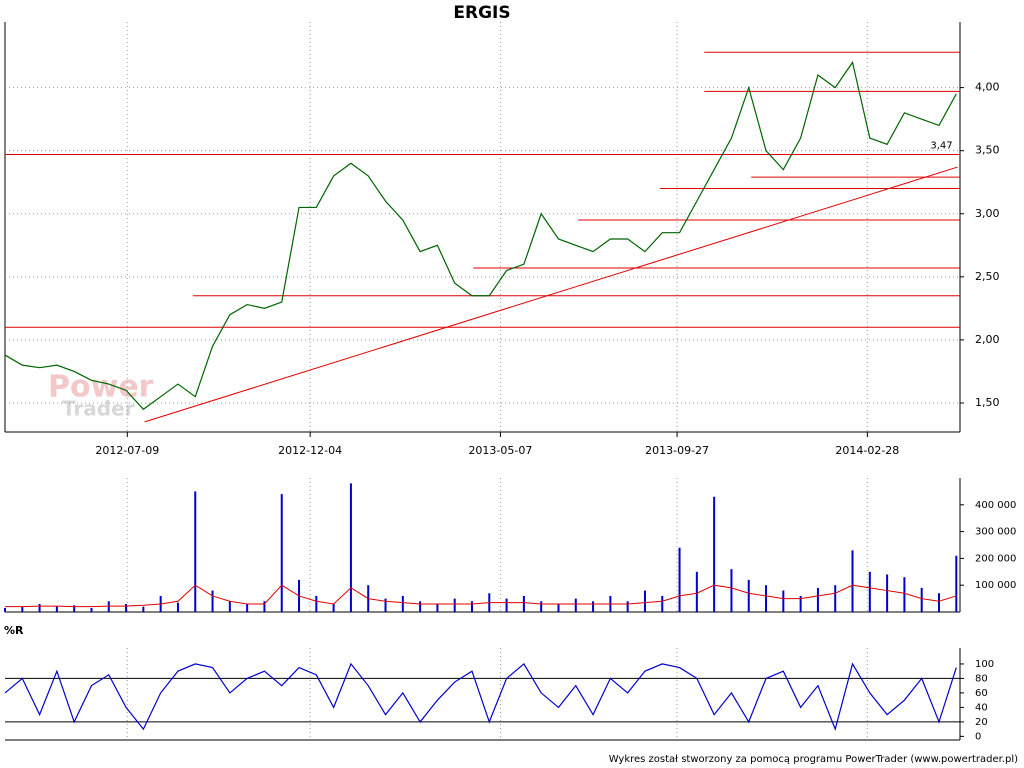 Image resolution: width=1024 pixels, height=768 pixels. I want to click on y-tick-label: 400 000, so click(995, 505).